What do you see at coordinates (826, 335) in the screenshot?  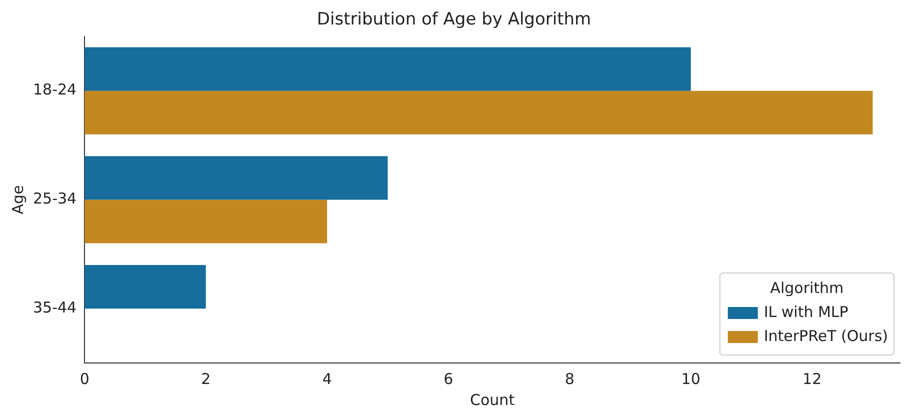 I see `legend-label: InterPReT (Ours)` at bounding box center [826, 335].